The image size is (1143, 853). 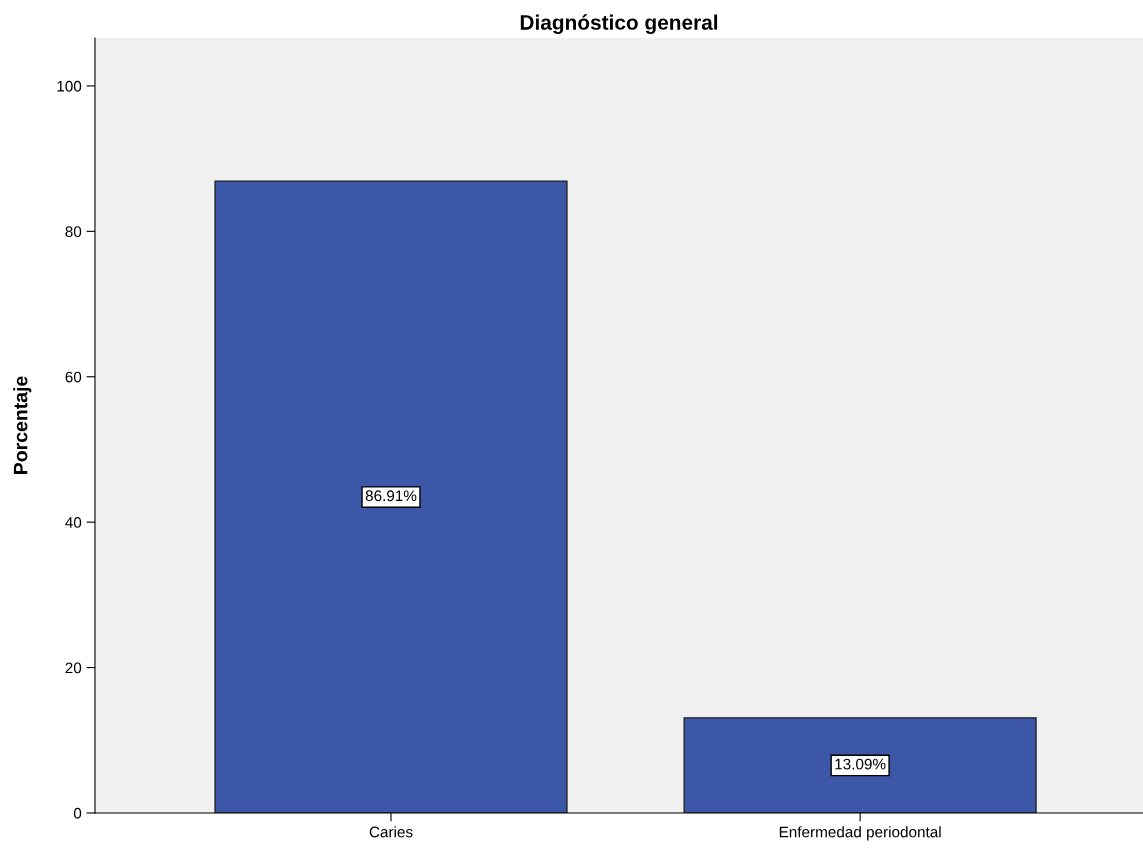 What do you see at coordinates (69, 86) in the screenshot?
I see `y-tick-label: 100` at bounding box center [69, 86].